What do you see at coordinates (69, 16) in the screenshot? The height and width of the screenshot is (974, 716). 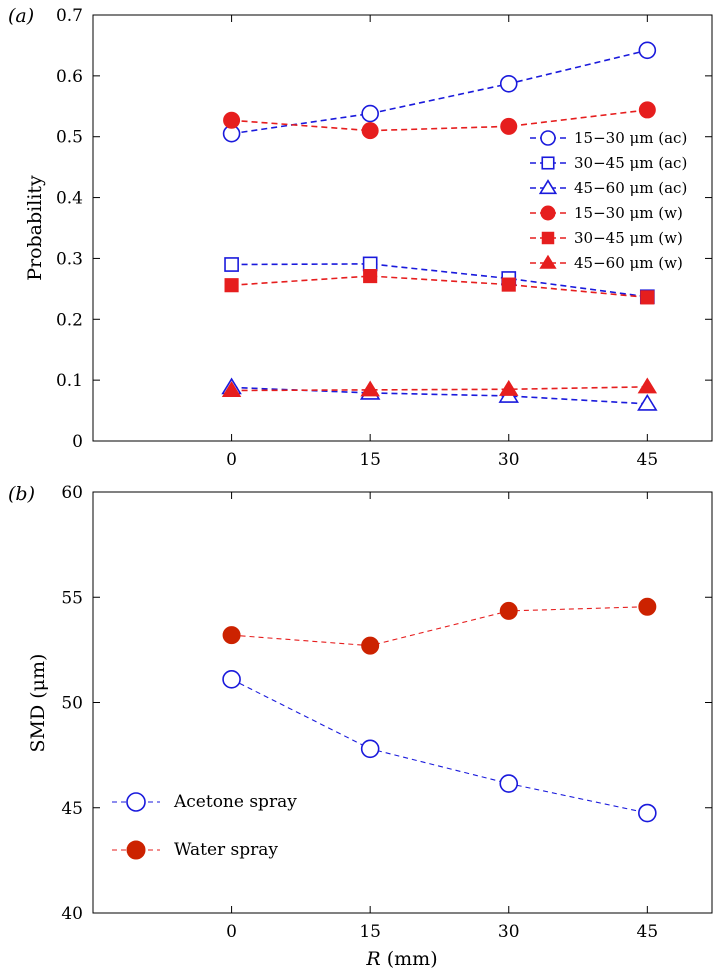 I see `y-tick-label: 0.7` at bounding box center [69, 16].